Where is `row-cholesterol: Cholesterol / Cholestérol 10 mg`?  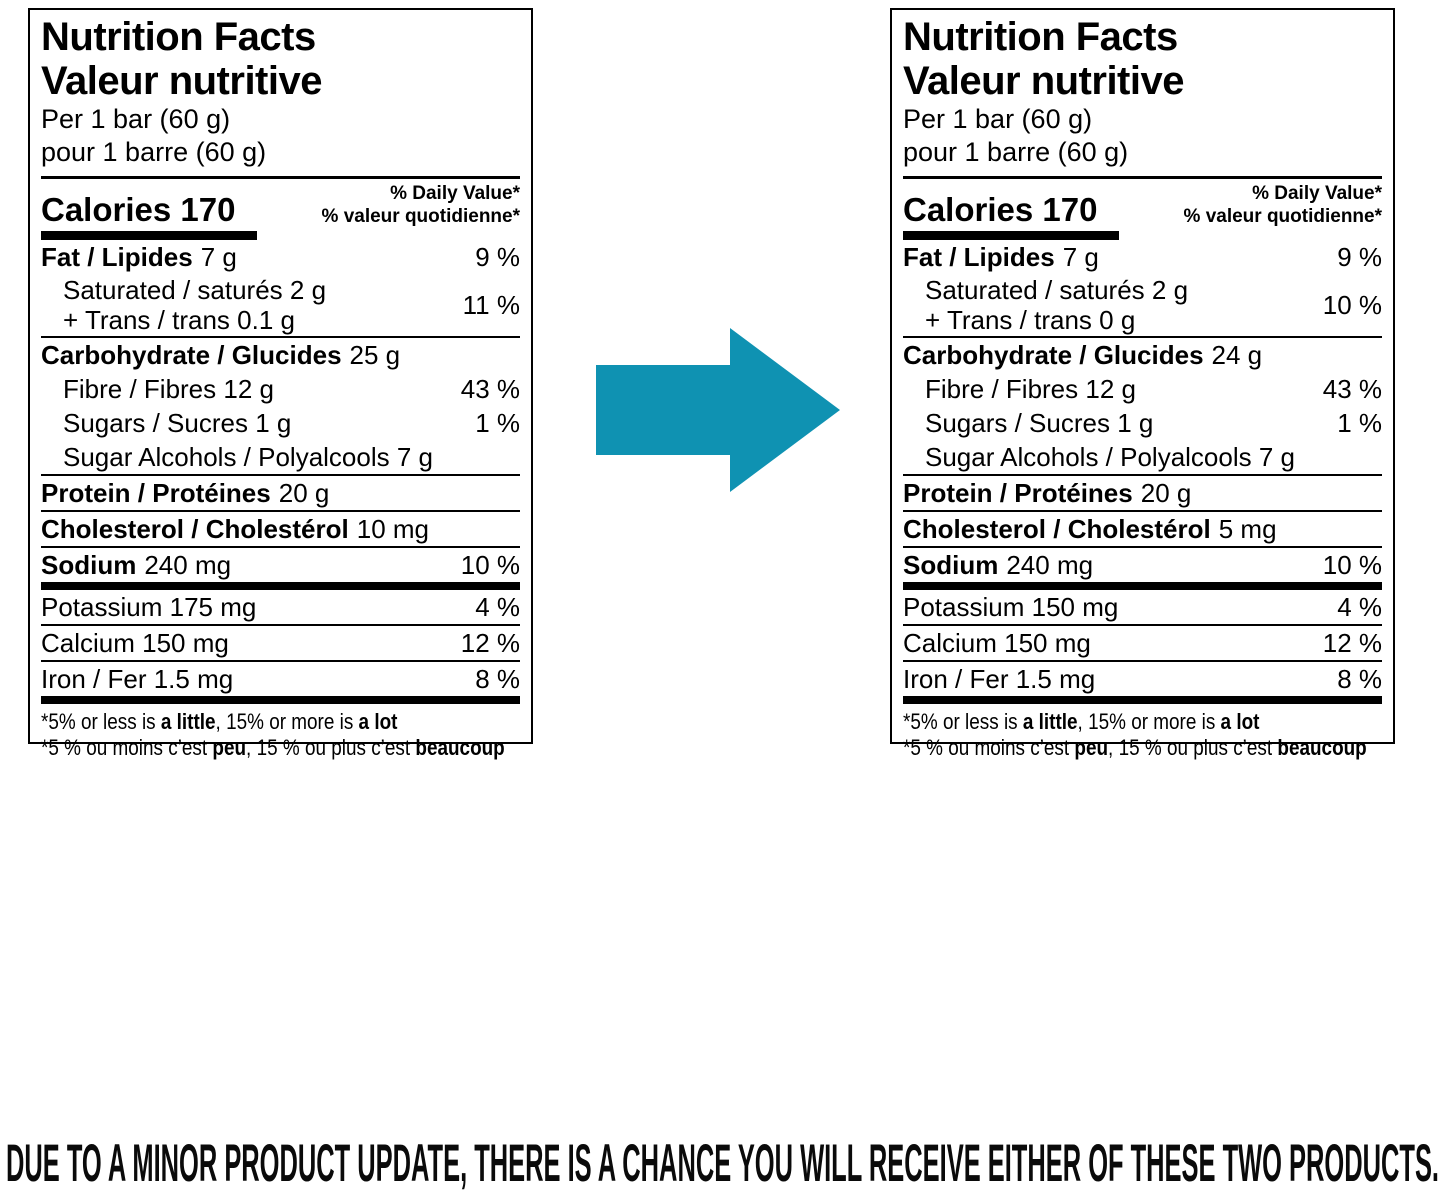
row-cholesterol: Cholesterol / Cholestérol 10 mg is located at coordinates (280, 529).